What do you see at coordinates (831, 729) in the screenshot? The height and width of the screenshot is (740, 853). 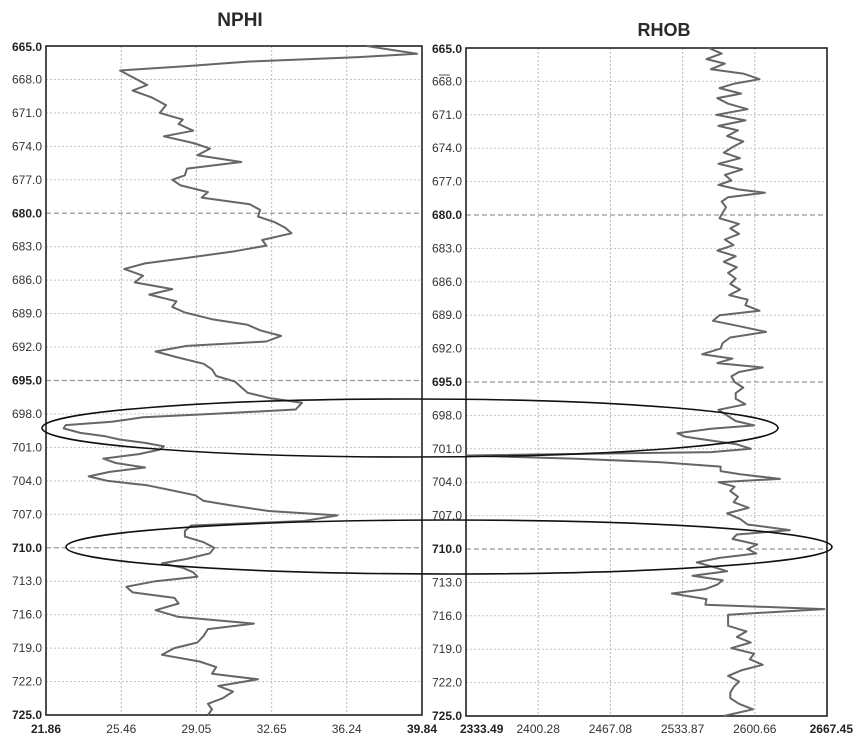 I see `rhob-x-tick-label: 2667.45` at bounding box center [831, 729].